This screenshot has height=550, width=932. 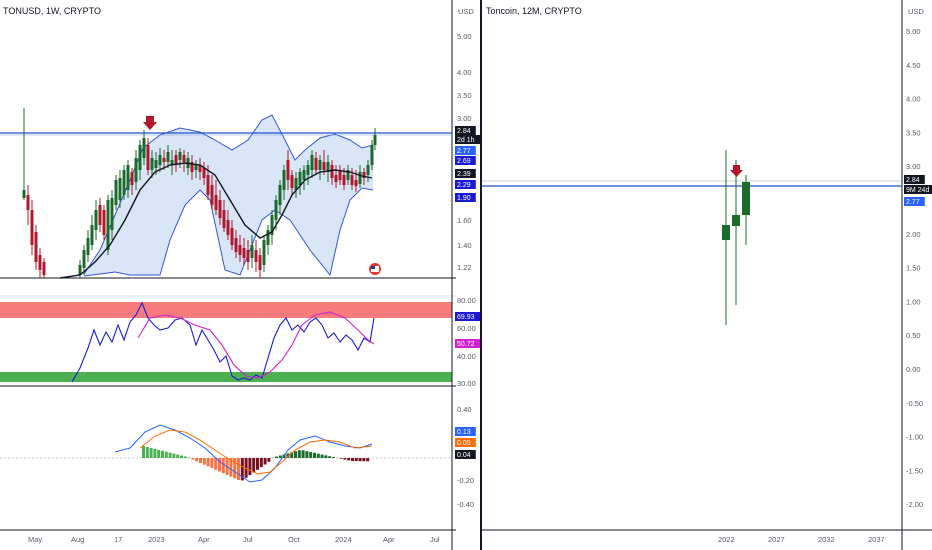 I want to click on right-price-tick: 5.00, so click(x=913, y=31).